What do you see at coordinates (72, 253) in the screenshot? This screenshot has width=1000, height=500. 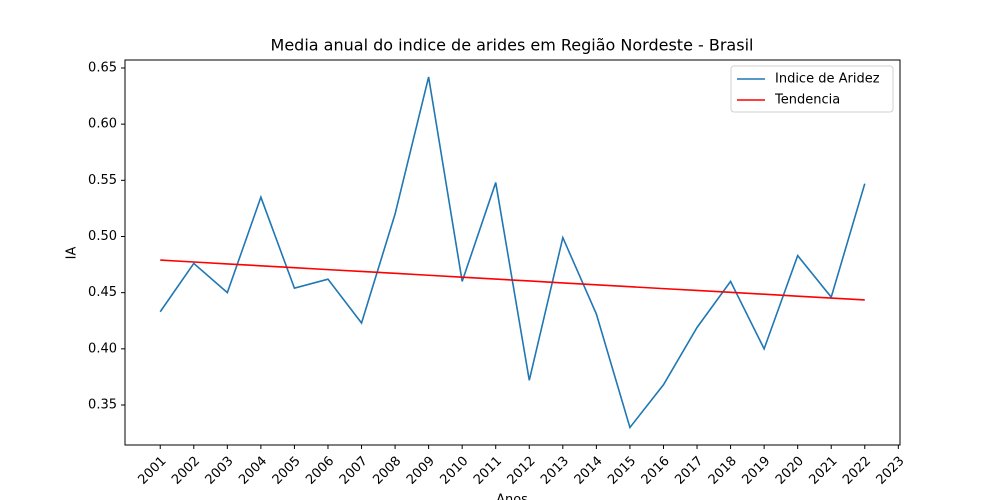 I see `y-axis-label: IA` at bounding box center [72, 253].